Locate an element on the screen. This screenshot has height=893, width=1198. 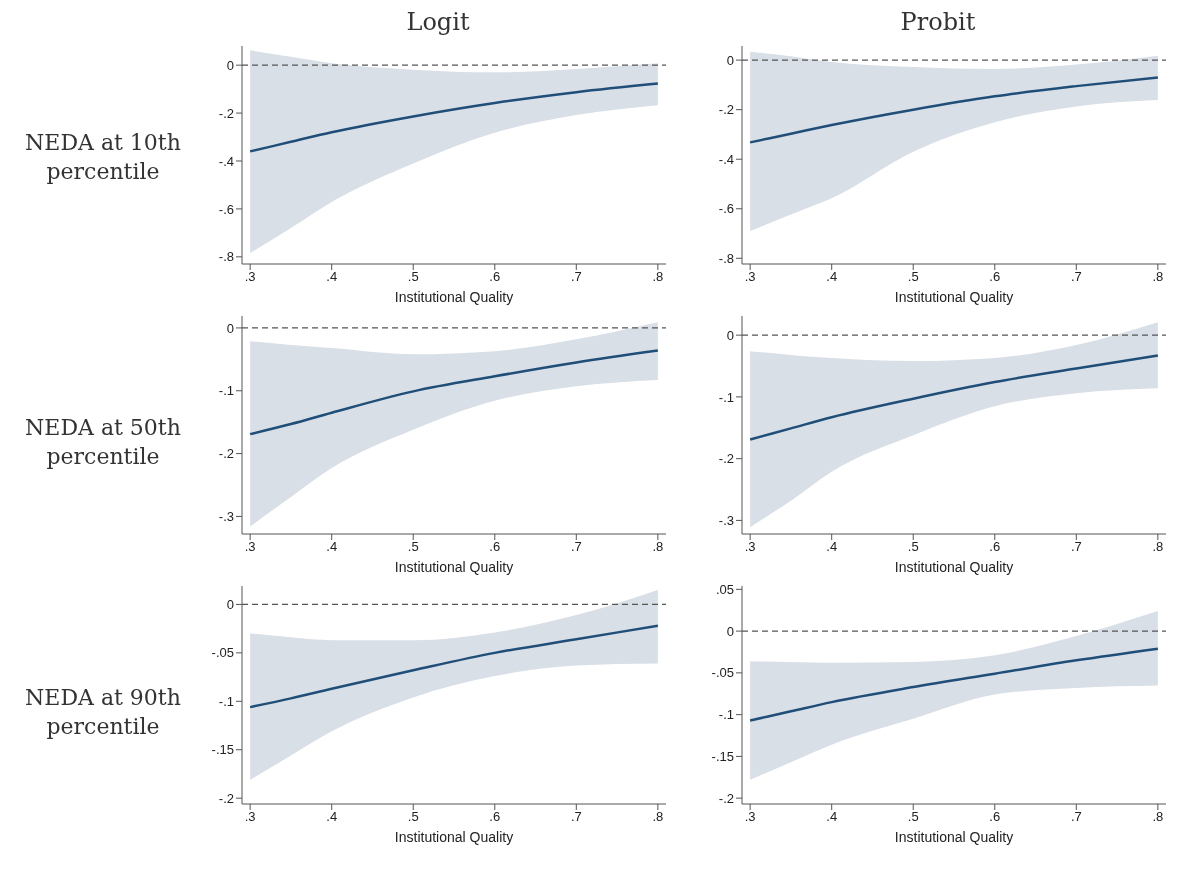
y-axis-title: NEDA at 90th percentile is located at coordinates (103, 712).